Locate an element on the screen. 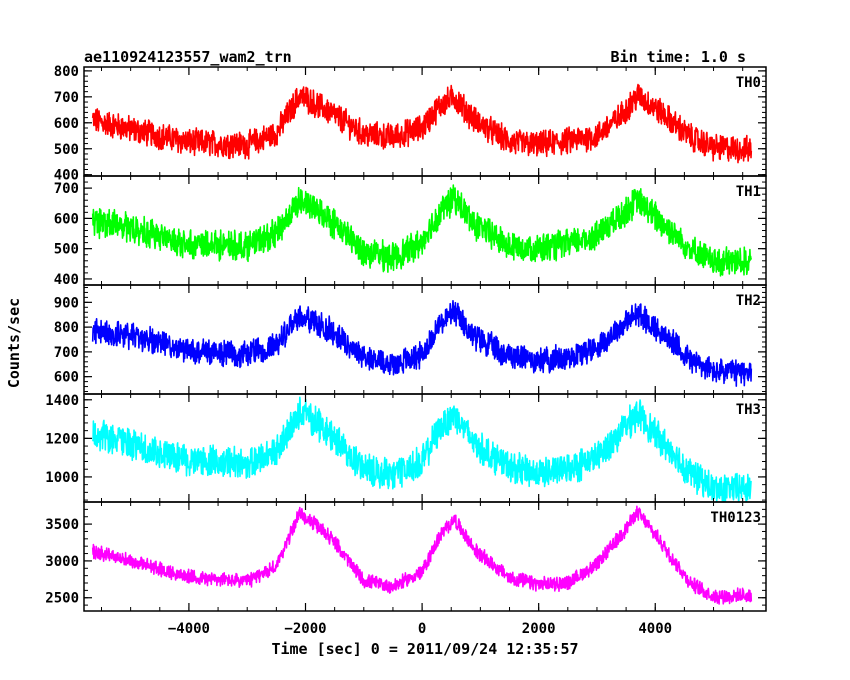  series-line-th2 is located at coordinates (422, 343).